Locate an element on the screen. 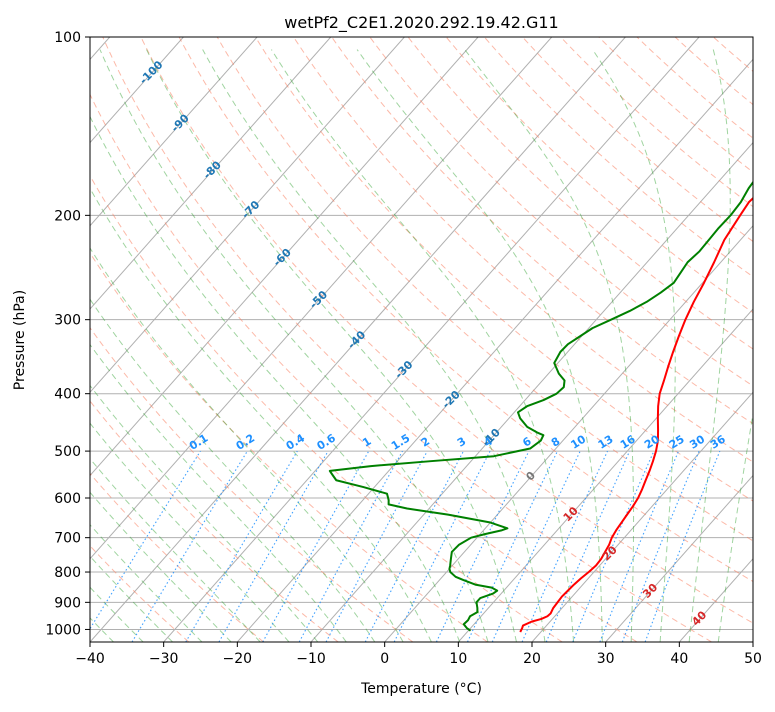  x-axis-label: Temperature (°C) is located at coordinates (421, 689).